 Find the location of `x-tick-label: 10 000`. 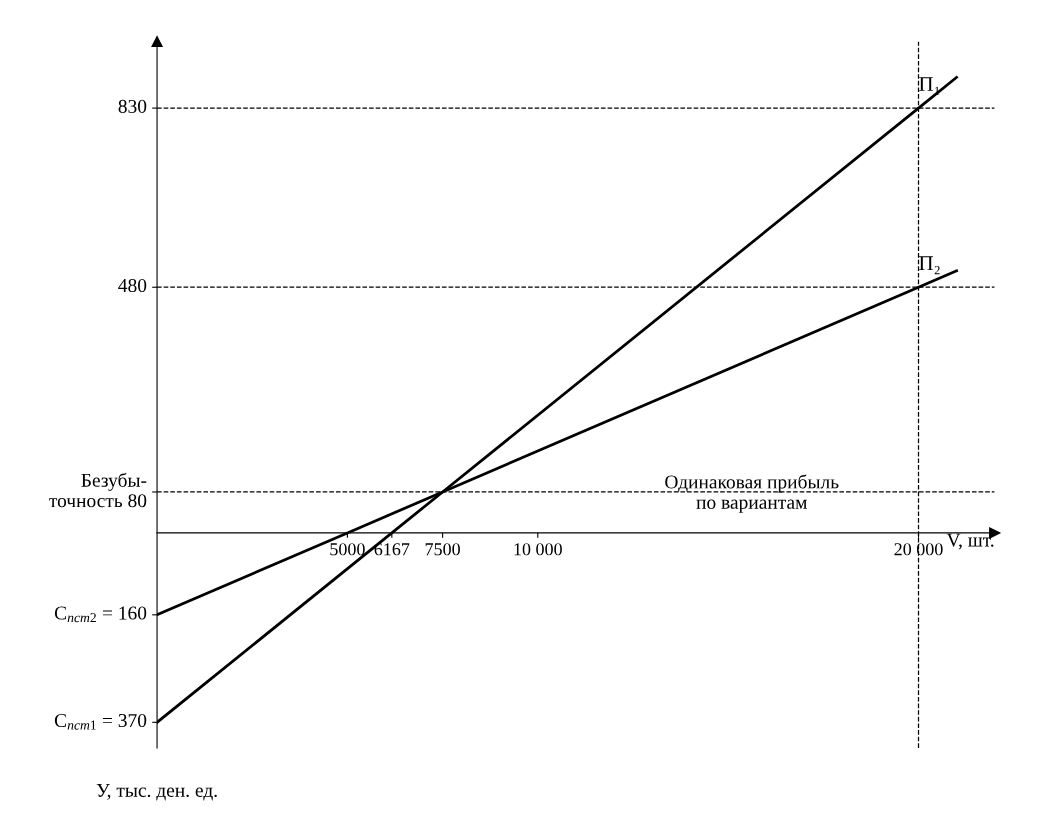

x-tick-label: 10 000 is located at coordinates (538, 549).